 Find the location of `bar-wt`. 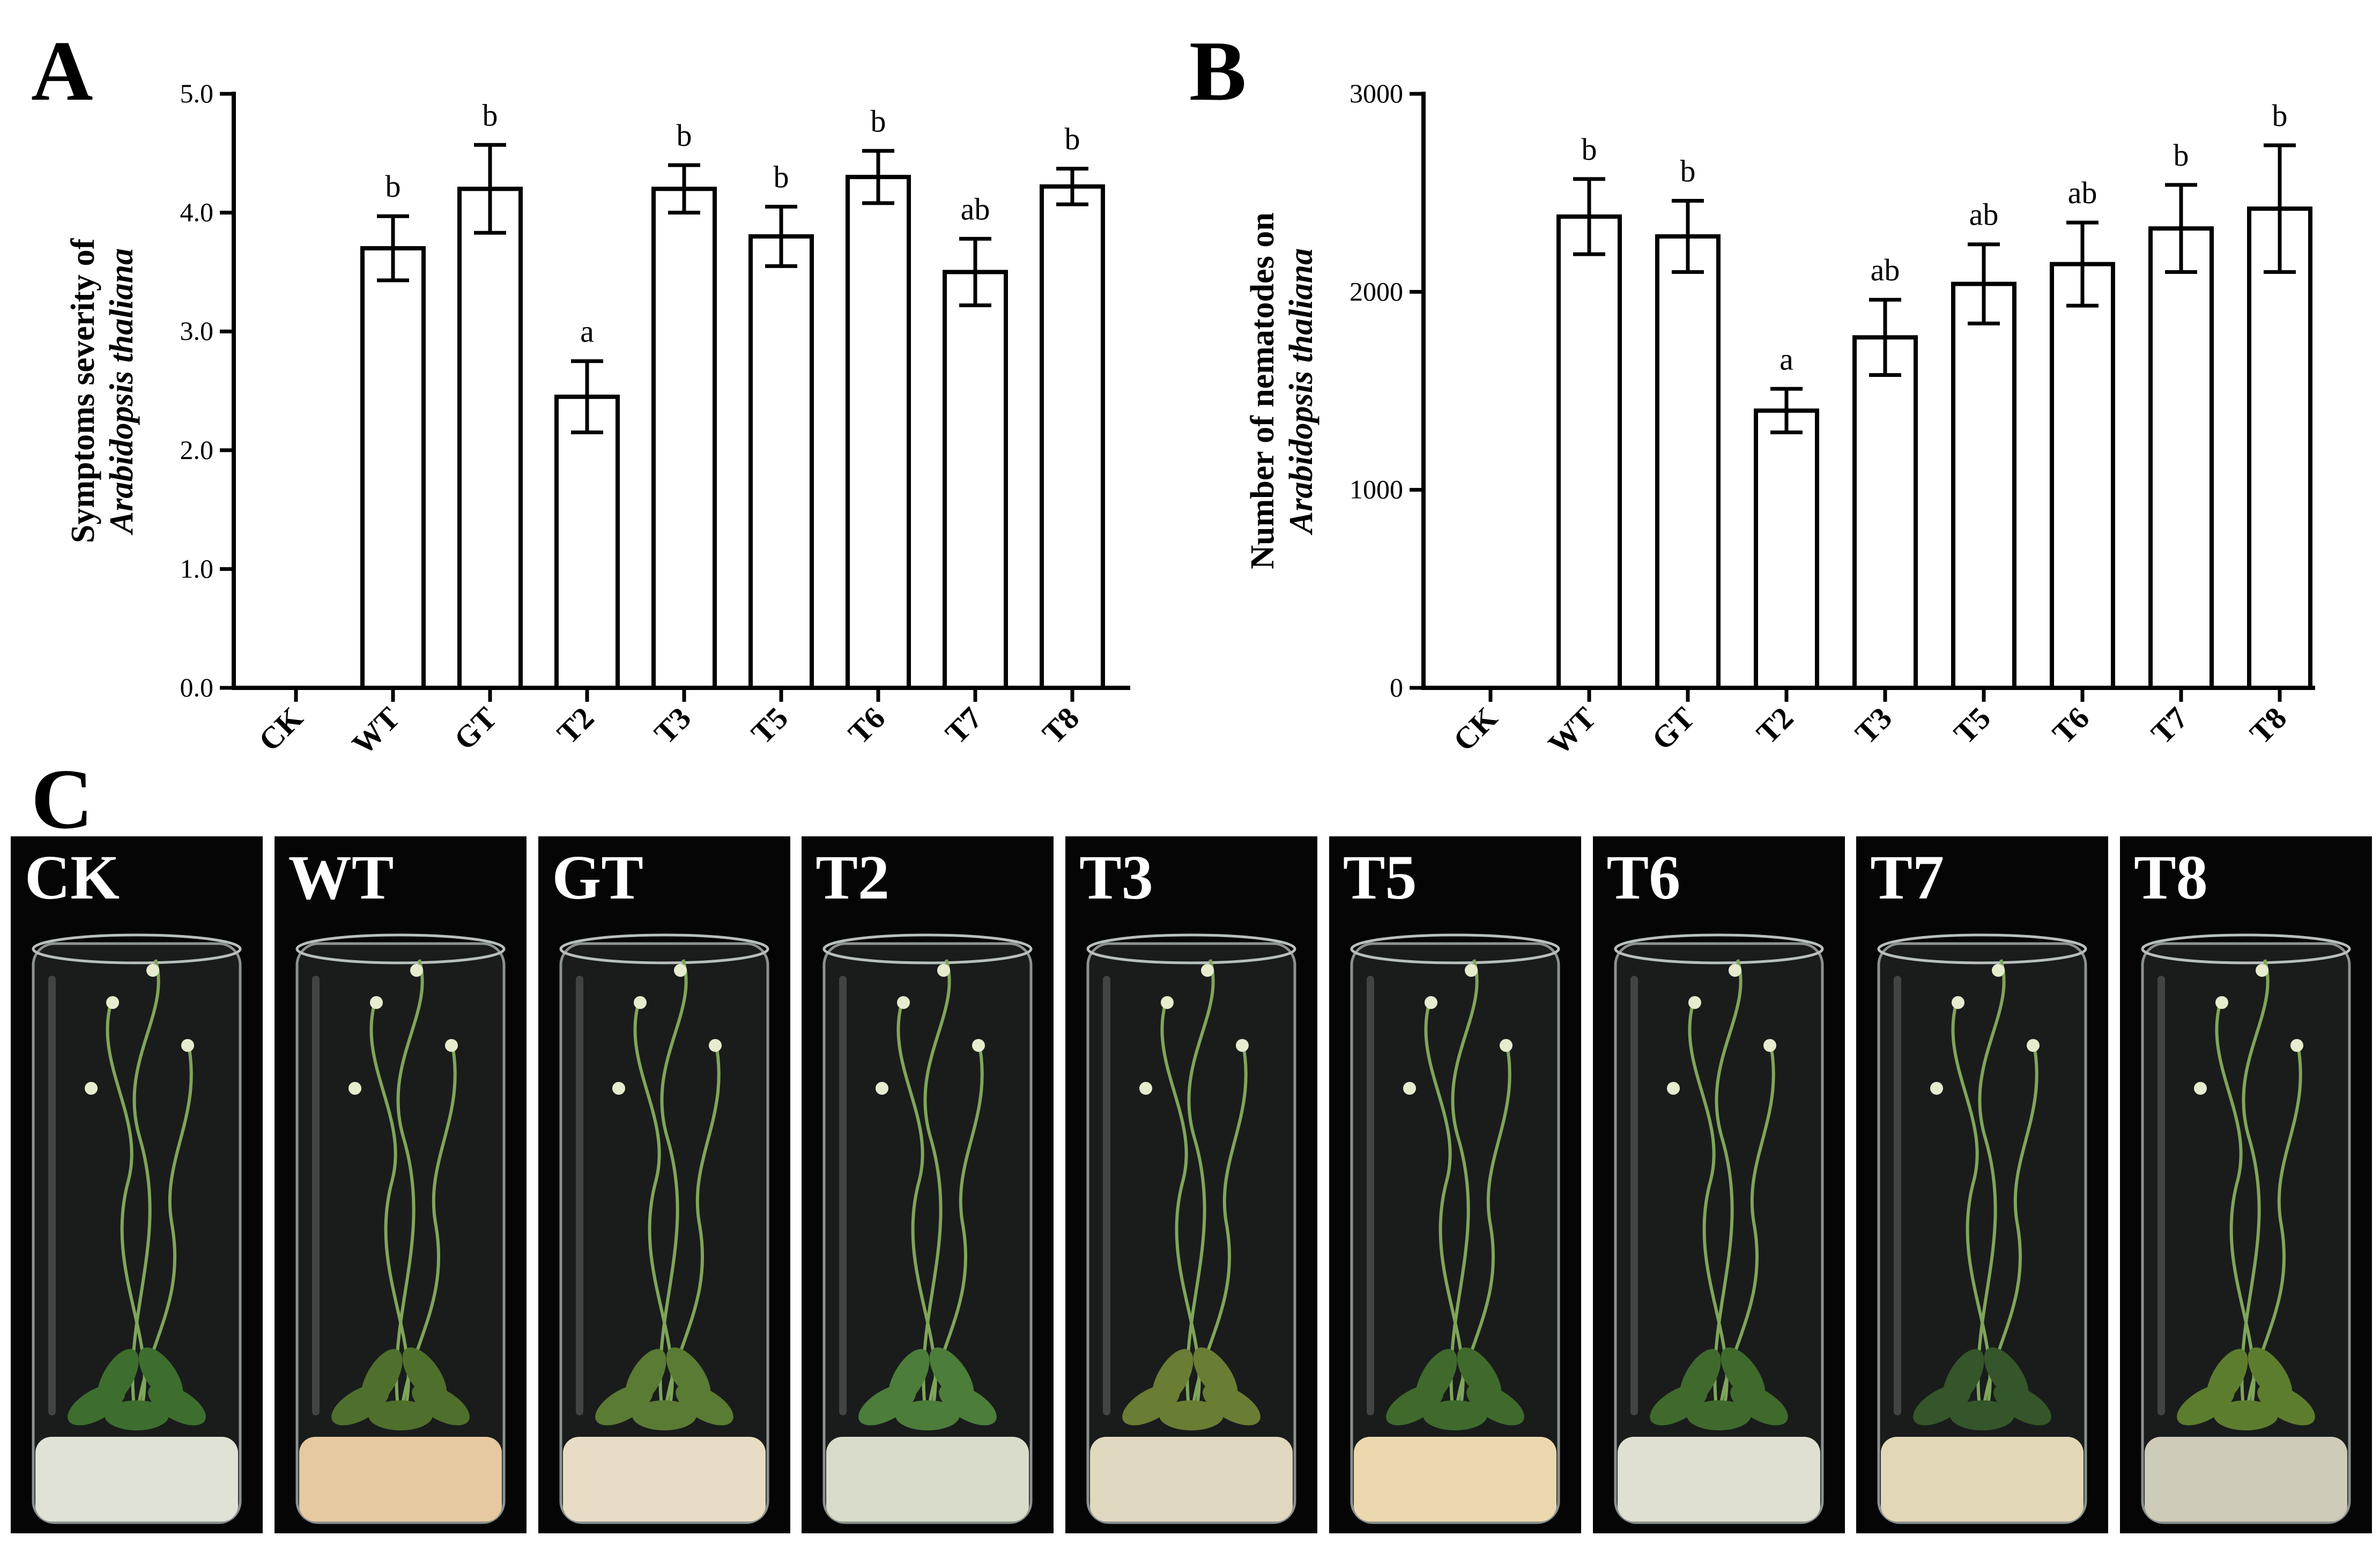

bar-wt is located at coordinates (1589, 452).